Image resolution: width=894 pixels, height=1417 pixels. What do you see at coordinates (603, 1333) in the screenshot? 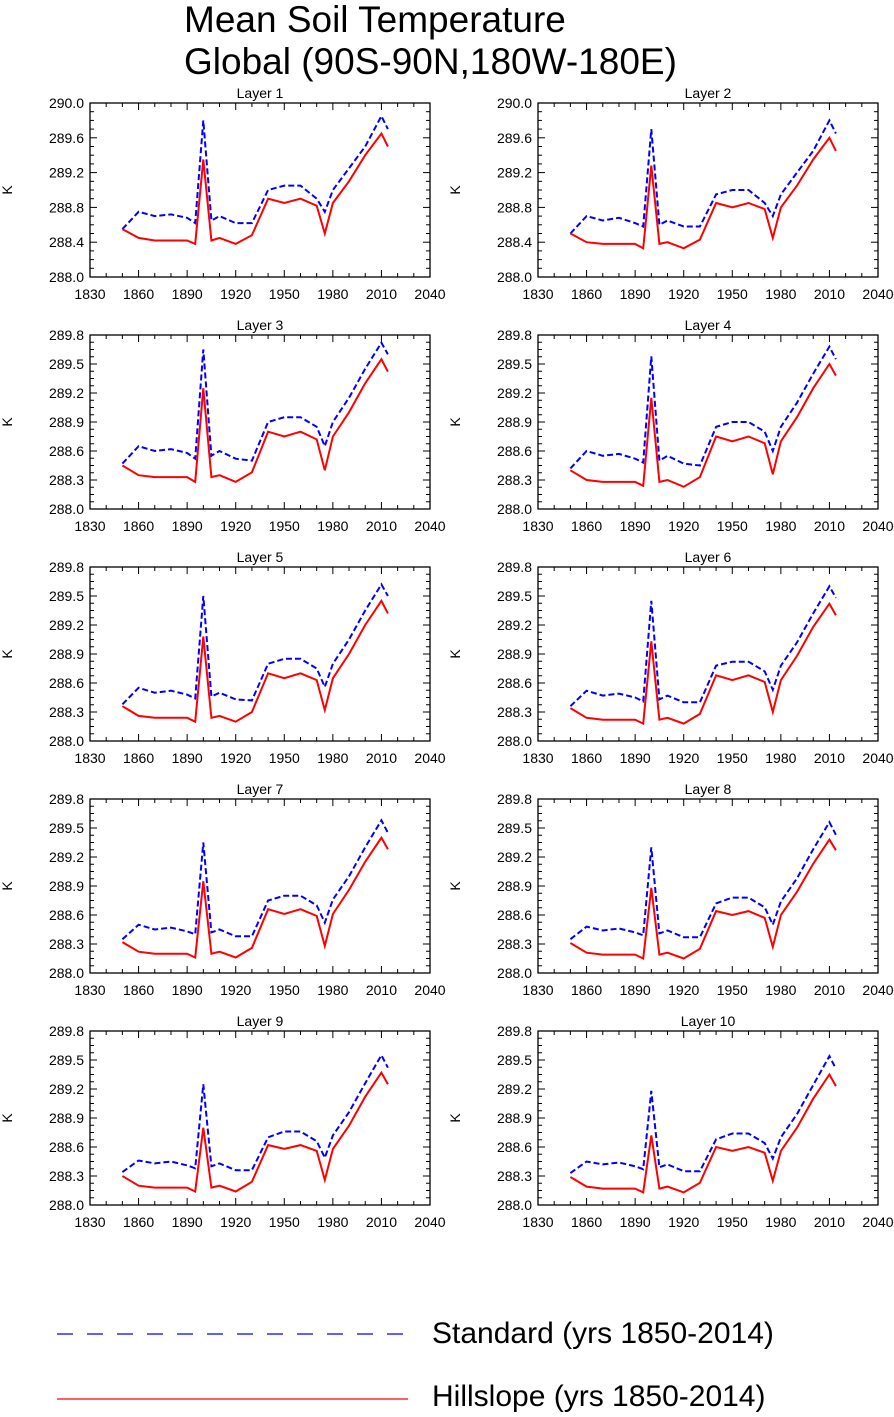
I see `legend-label-standard: Standard (yrs 1850-2014)` at bounding box center [603, 1333].